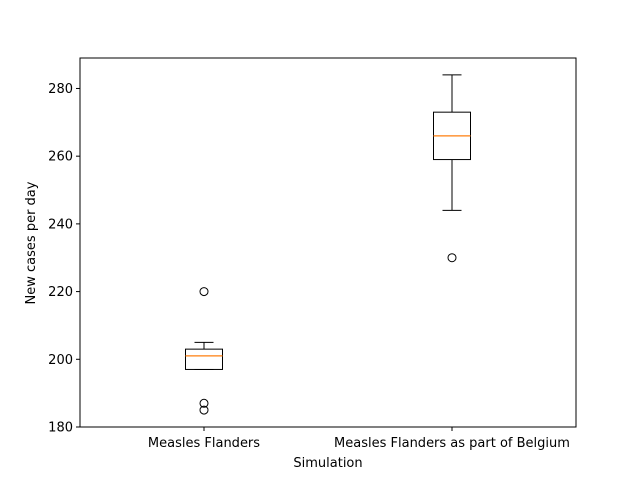 This screenshot has height=480, width=640. I want to click on y-tick-label: 220, so click(60, 292).